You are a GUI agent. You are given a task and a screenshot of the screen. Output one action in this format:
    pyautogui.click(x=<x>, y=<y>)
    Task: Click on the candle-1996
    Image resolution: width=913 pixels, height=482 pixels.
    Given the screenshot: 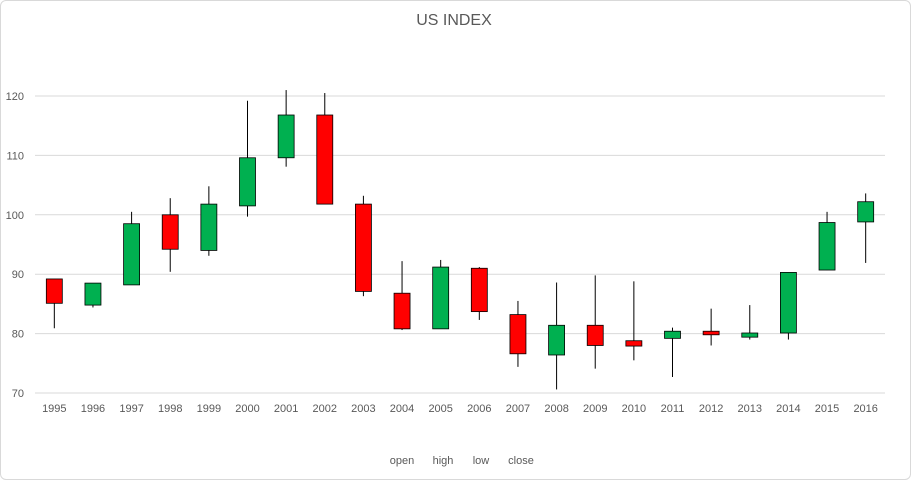 What is the action you would take?
    pyautogui.click(x=93, y=295)
    